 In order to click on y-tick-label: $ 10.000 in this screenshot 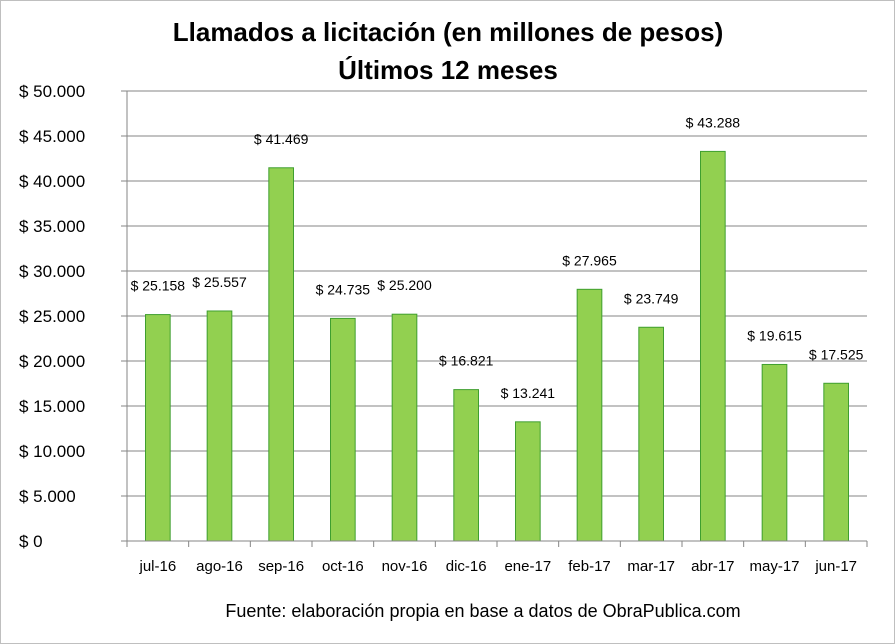, I will do `click(52, 451)`.